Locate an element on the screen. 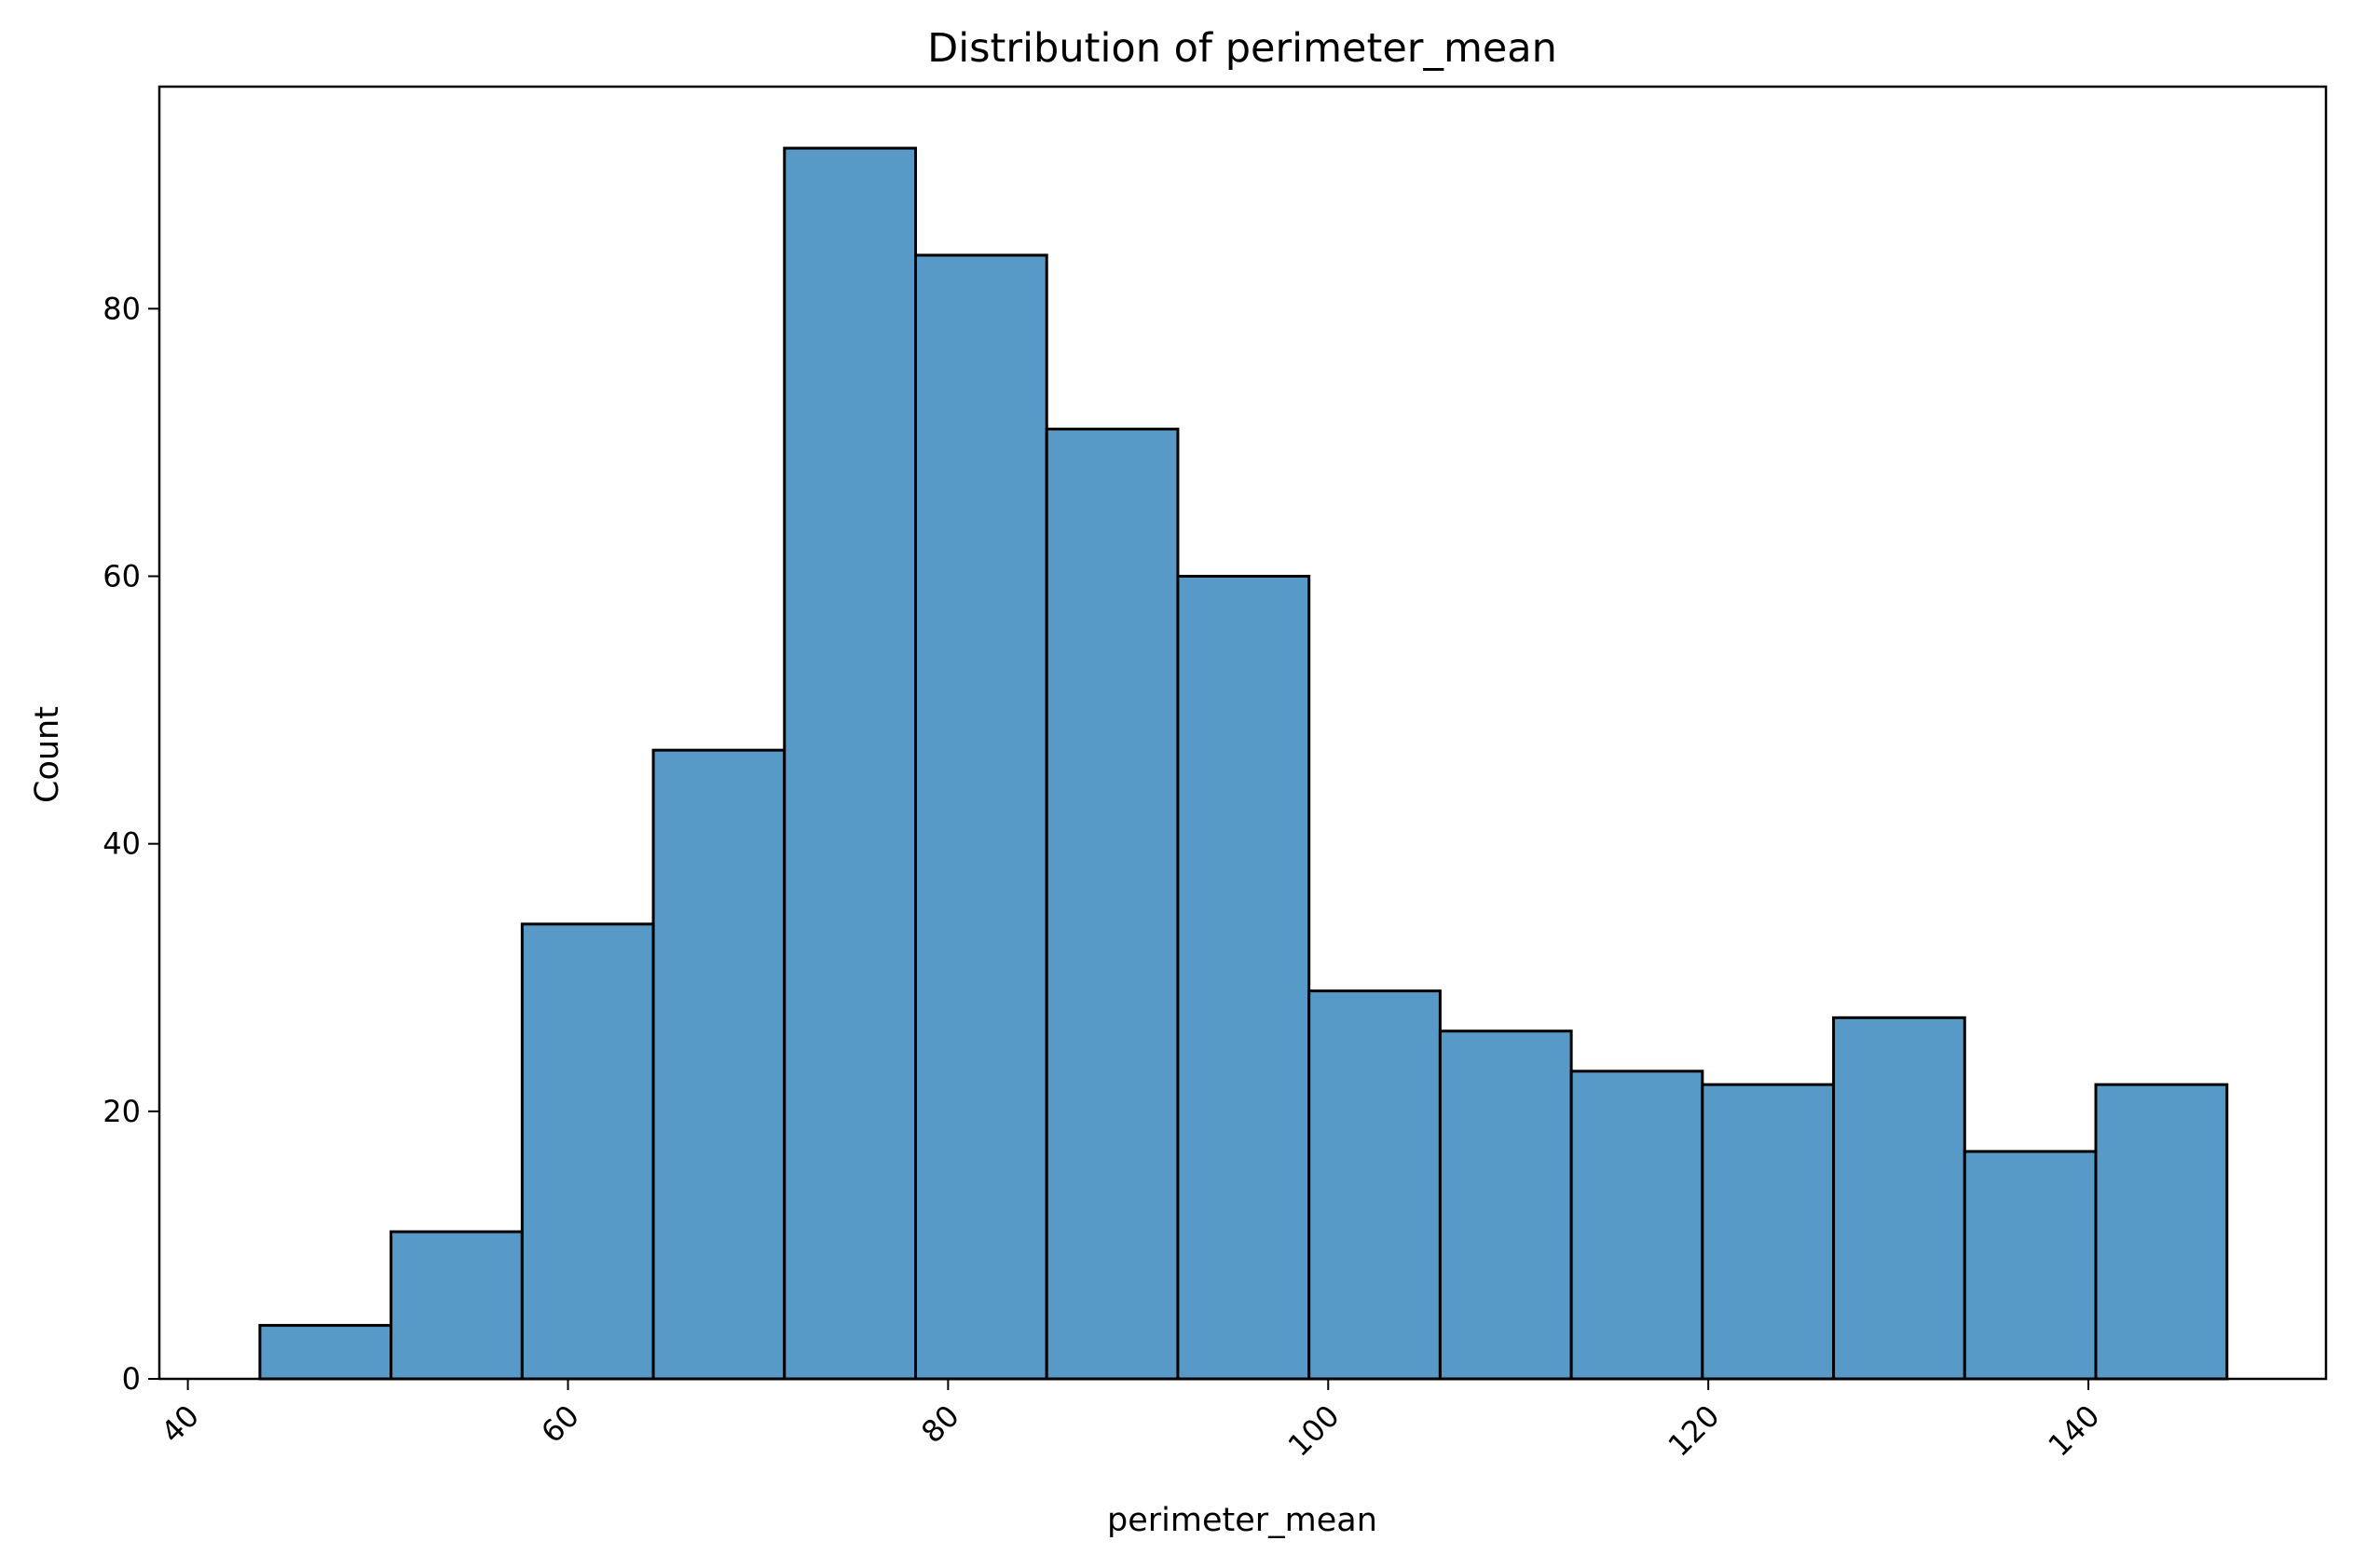 The width and height of the screenshot is (2353, 1568). x-axis-label: perimeter_mean is located at coordinates (1242, 1520).